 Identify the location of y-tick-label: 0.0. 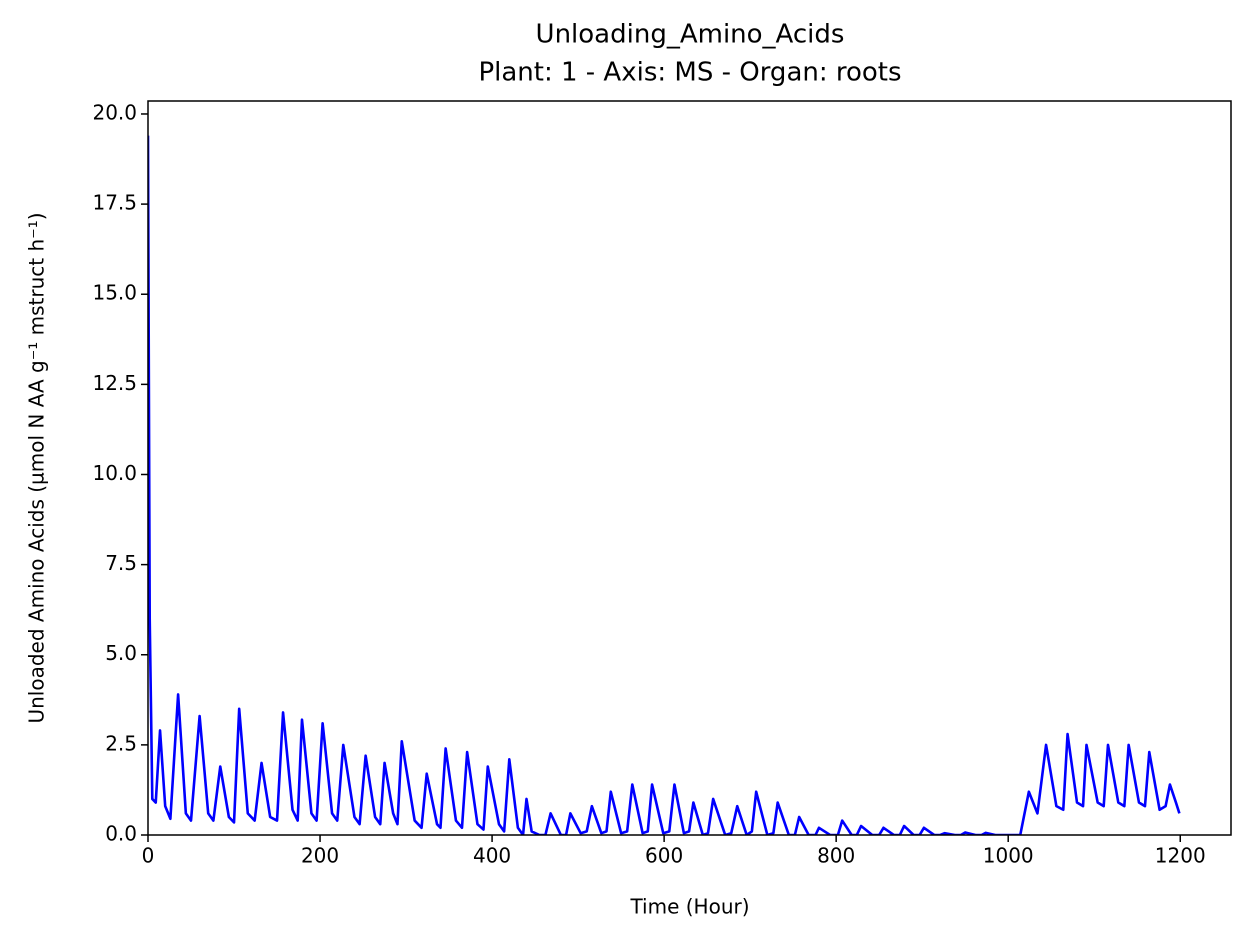
(121, 834).